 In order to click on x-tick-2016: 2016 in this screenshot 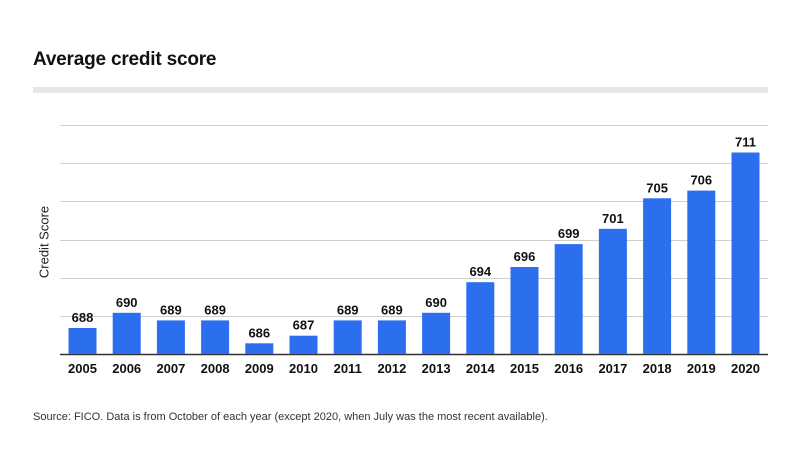, I will do `click(568, 368)`.